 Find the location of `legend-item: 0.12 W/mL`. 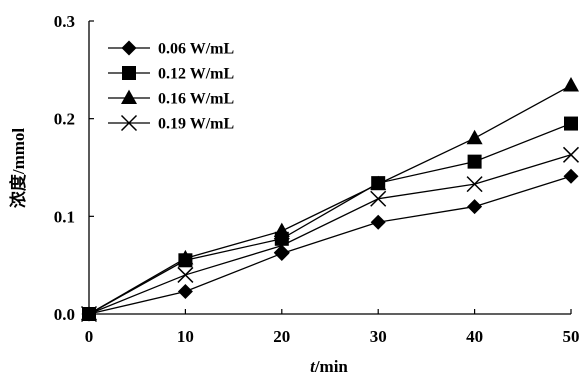

legend-item: 0.12 W/mL is located at coordinates (171, 74).